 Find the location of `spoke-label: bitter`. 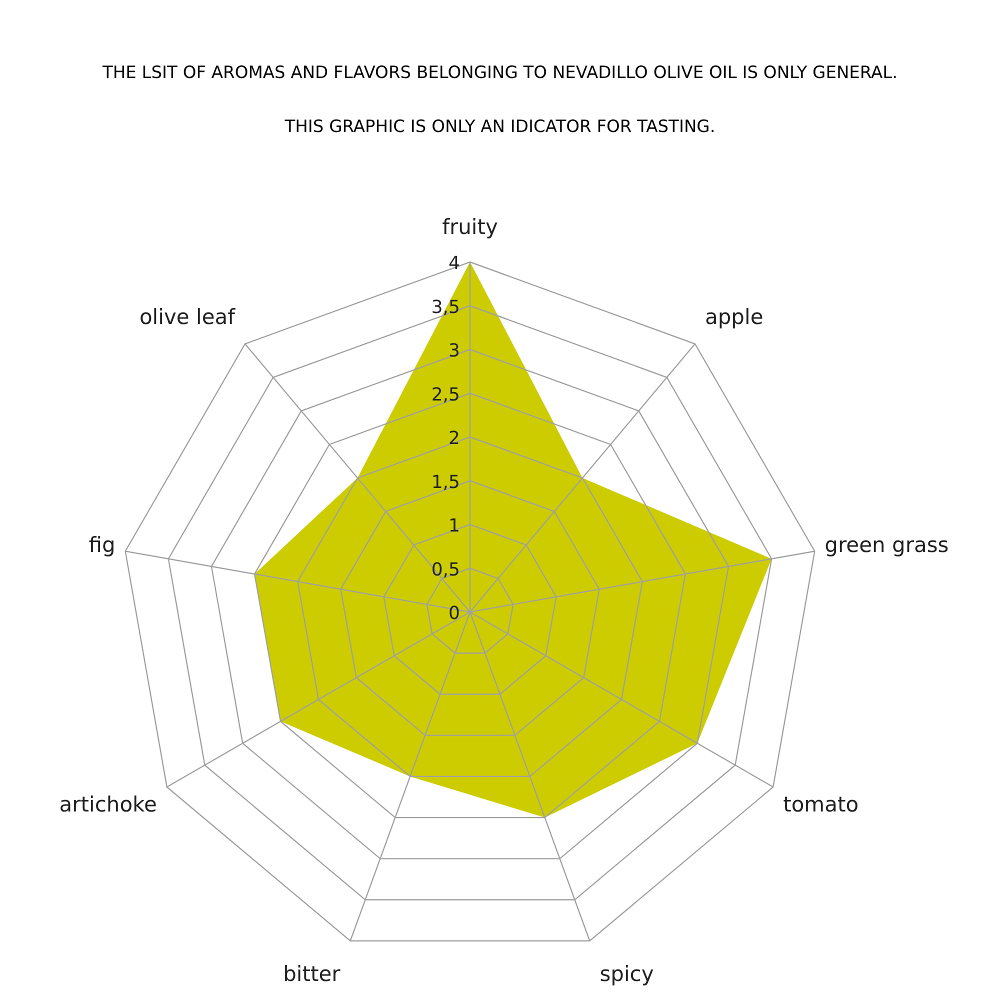

spoke-label: bitter is located at coordinates (312, 974).